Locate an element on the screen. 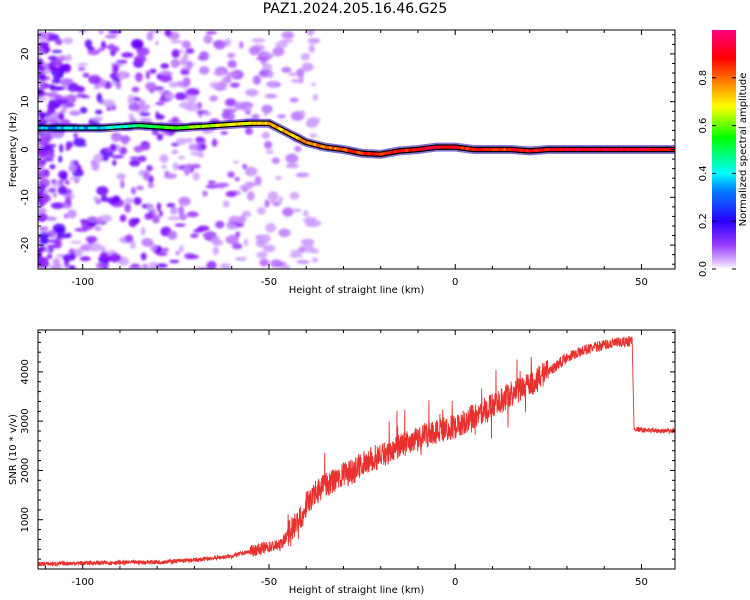  y-tick-label: 4000 is located at coordinates (25, 371).